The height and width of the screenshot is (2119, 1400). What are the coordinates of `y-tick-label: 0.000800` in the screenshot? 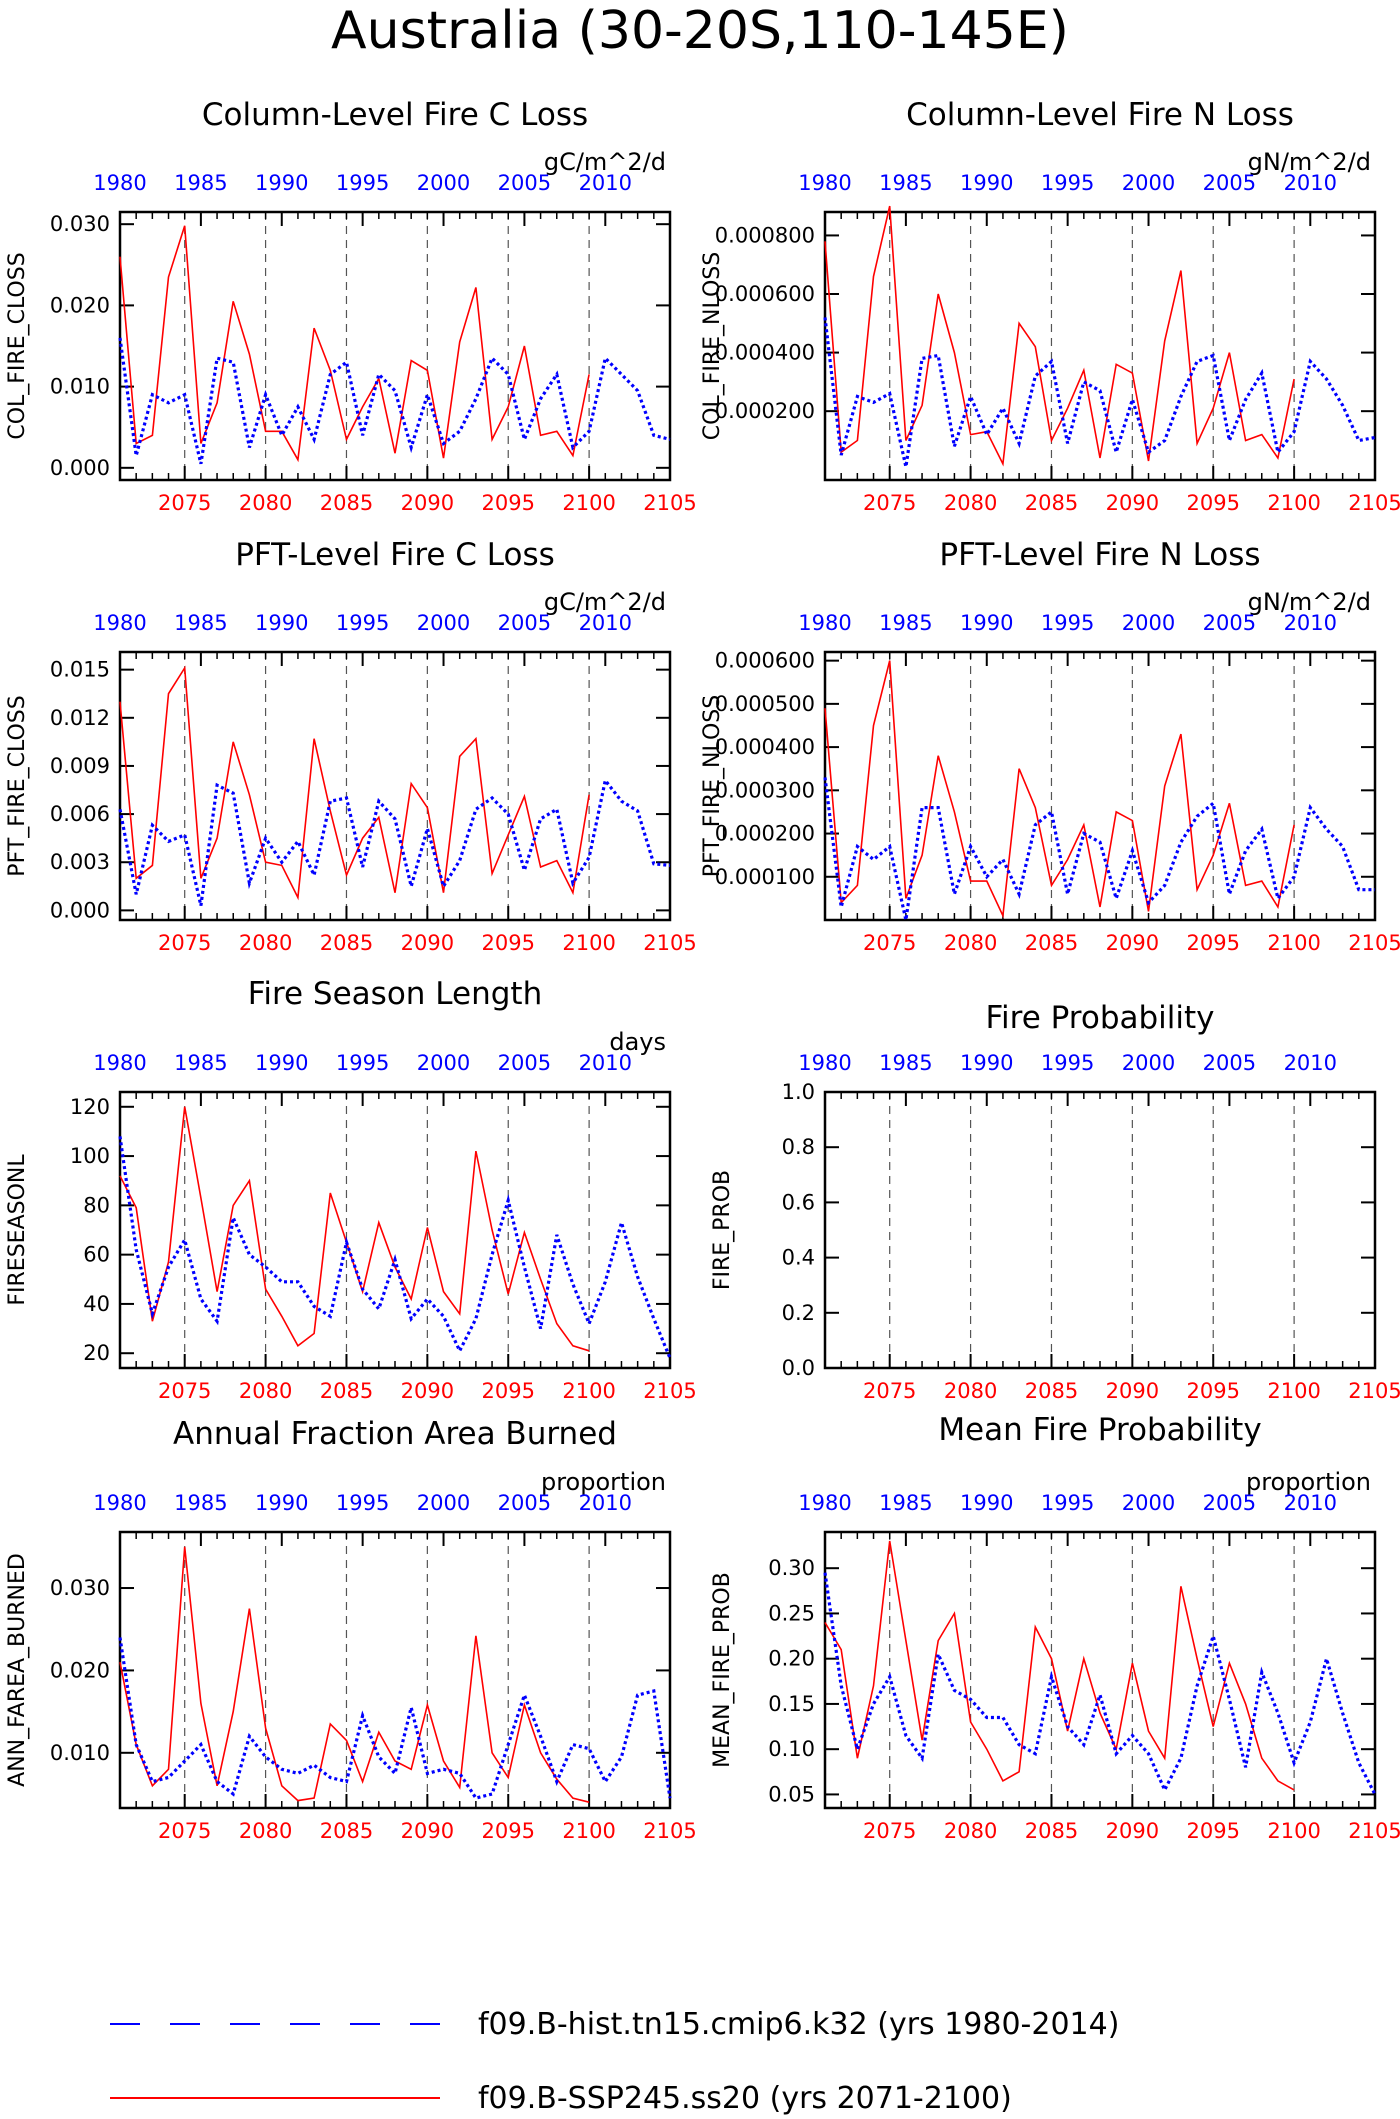 It's located at (765, 235).